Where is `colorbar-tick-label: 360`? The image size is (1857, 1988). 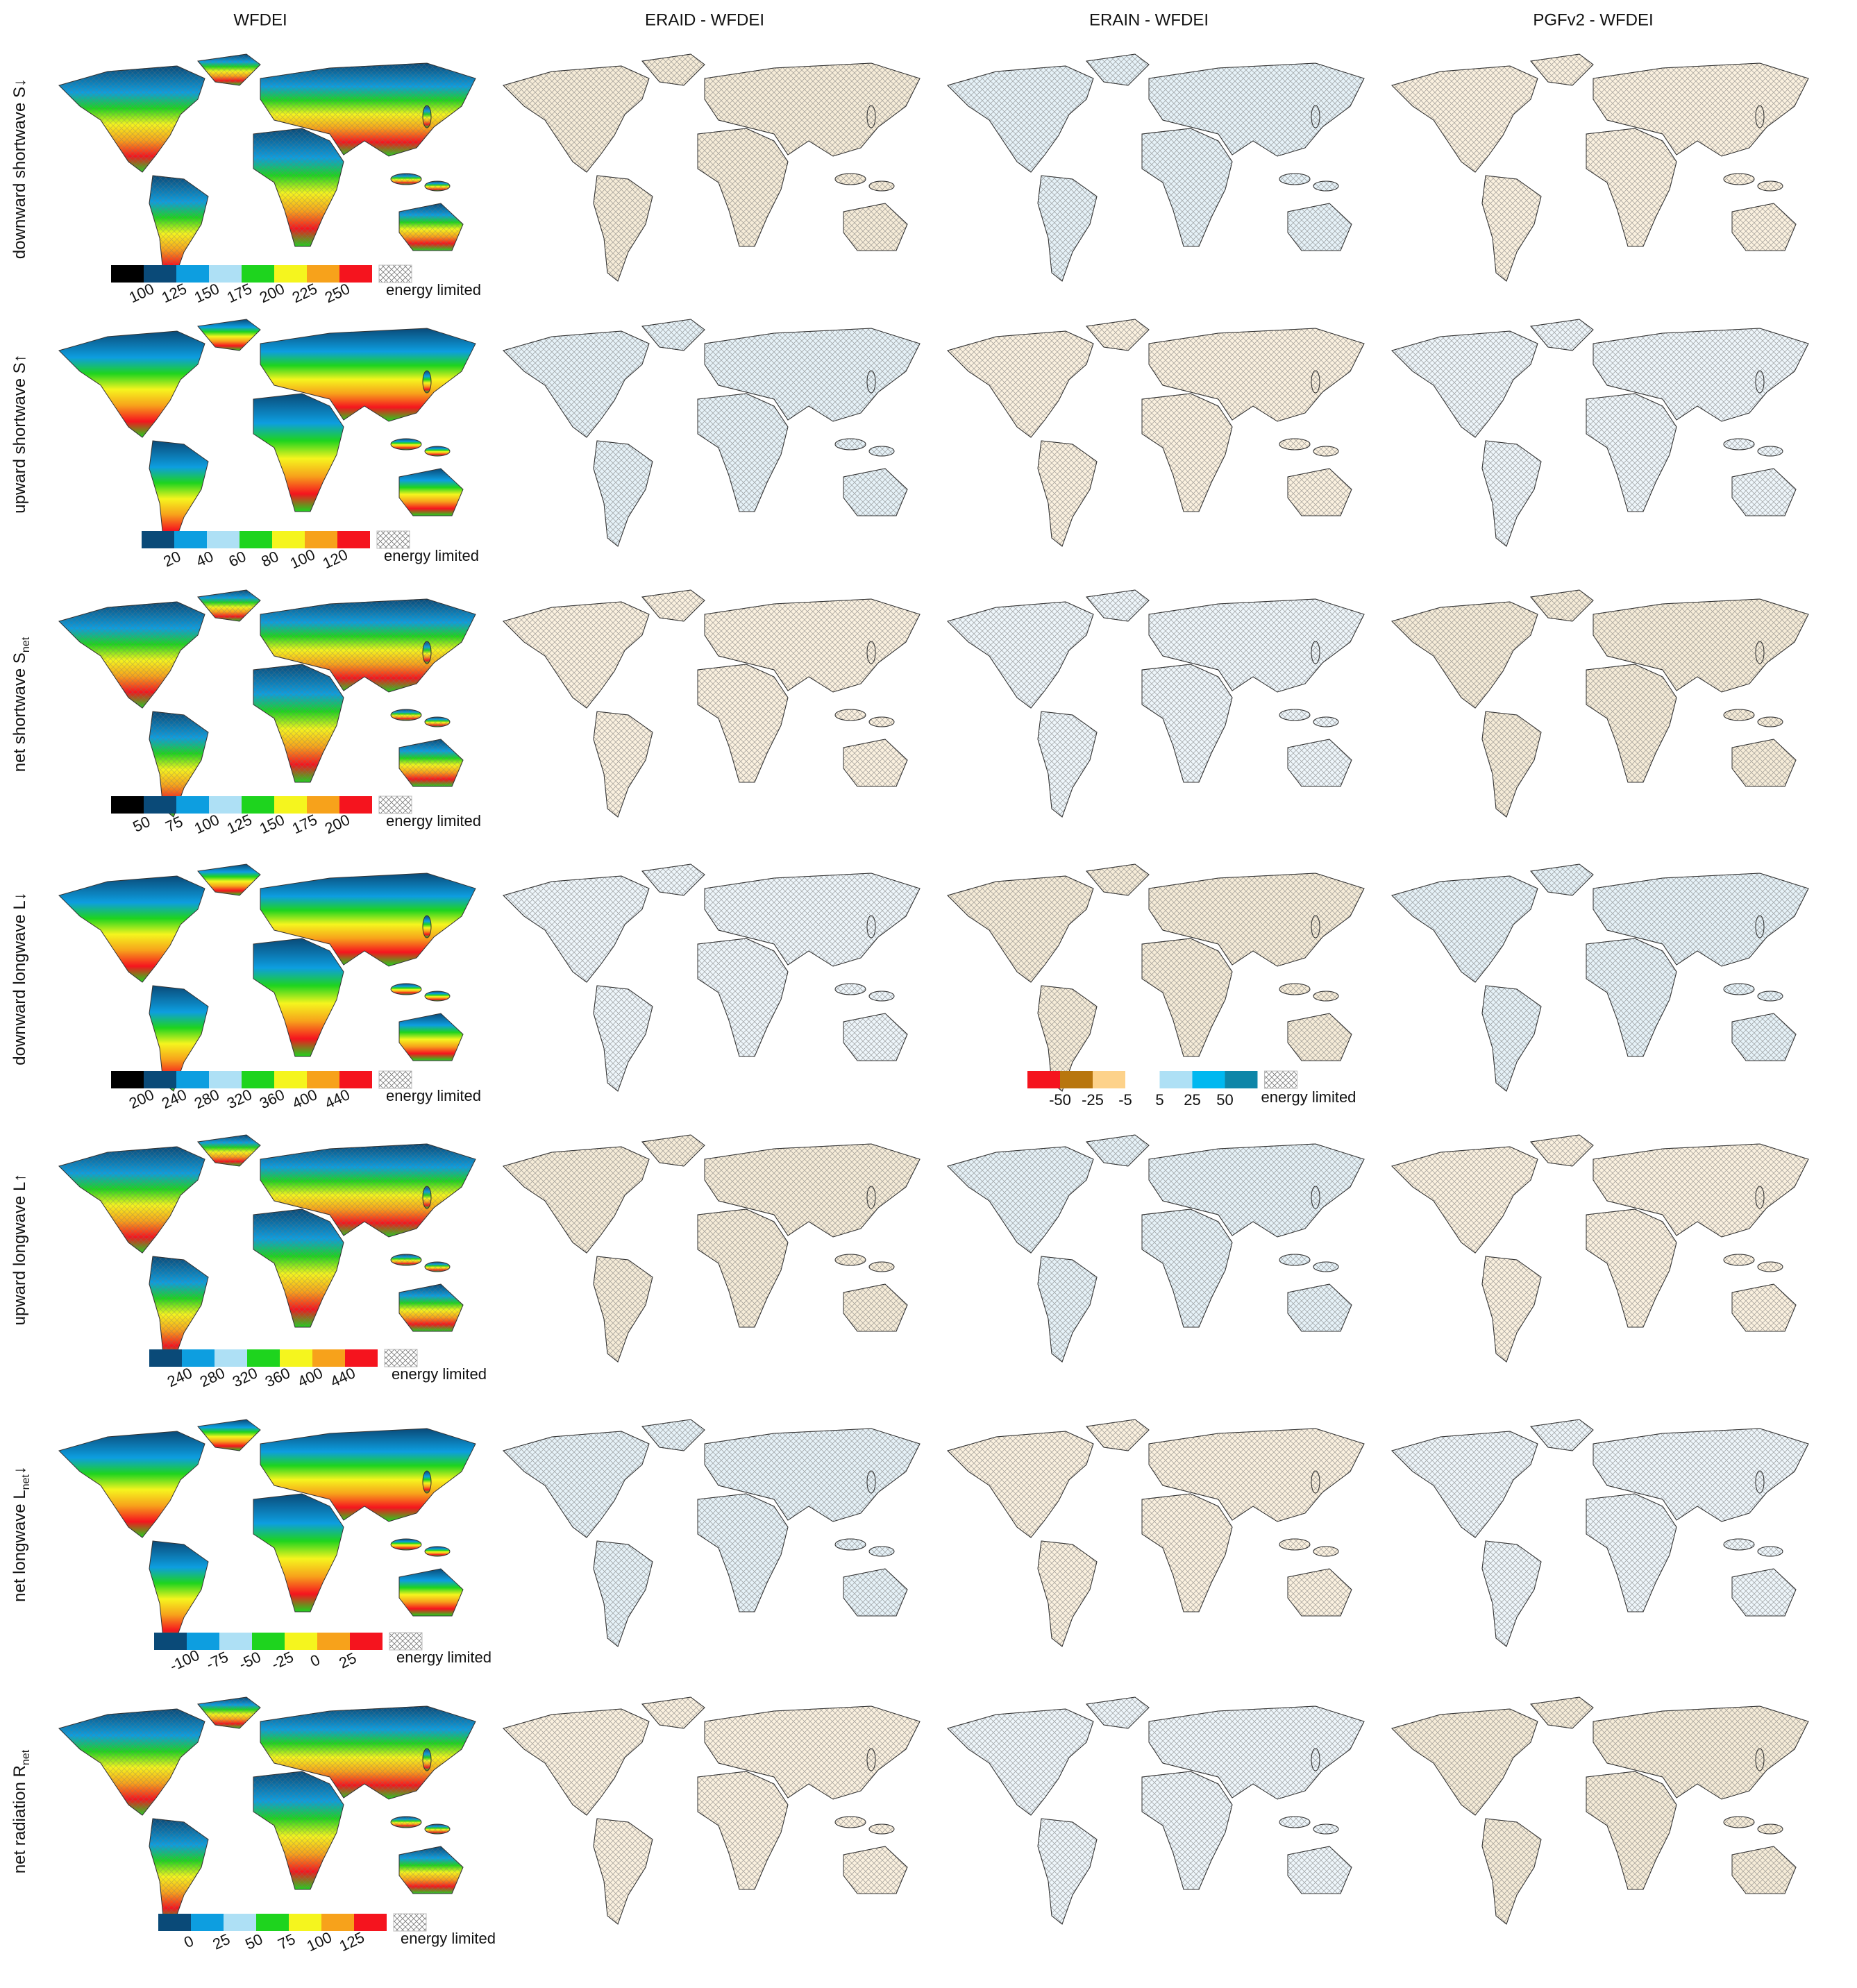
colorbar-tick-label: 360 is located at coordinates (272, 1099).